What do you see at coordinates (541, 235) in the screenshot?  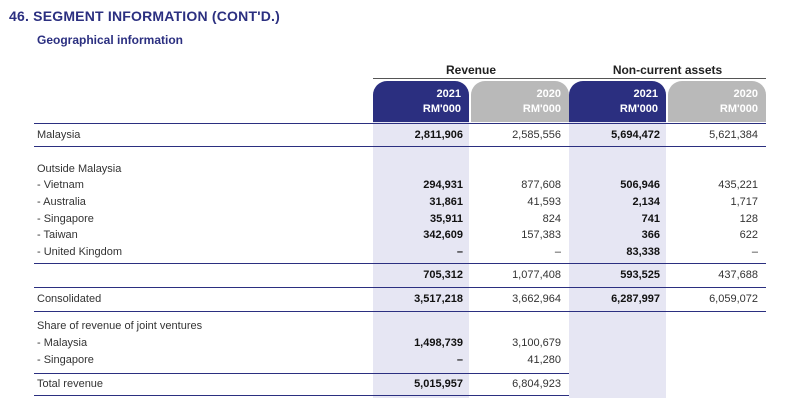 I see `taiwan-revenue-2020: 157,383` at bounding box center [541, 235].